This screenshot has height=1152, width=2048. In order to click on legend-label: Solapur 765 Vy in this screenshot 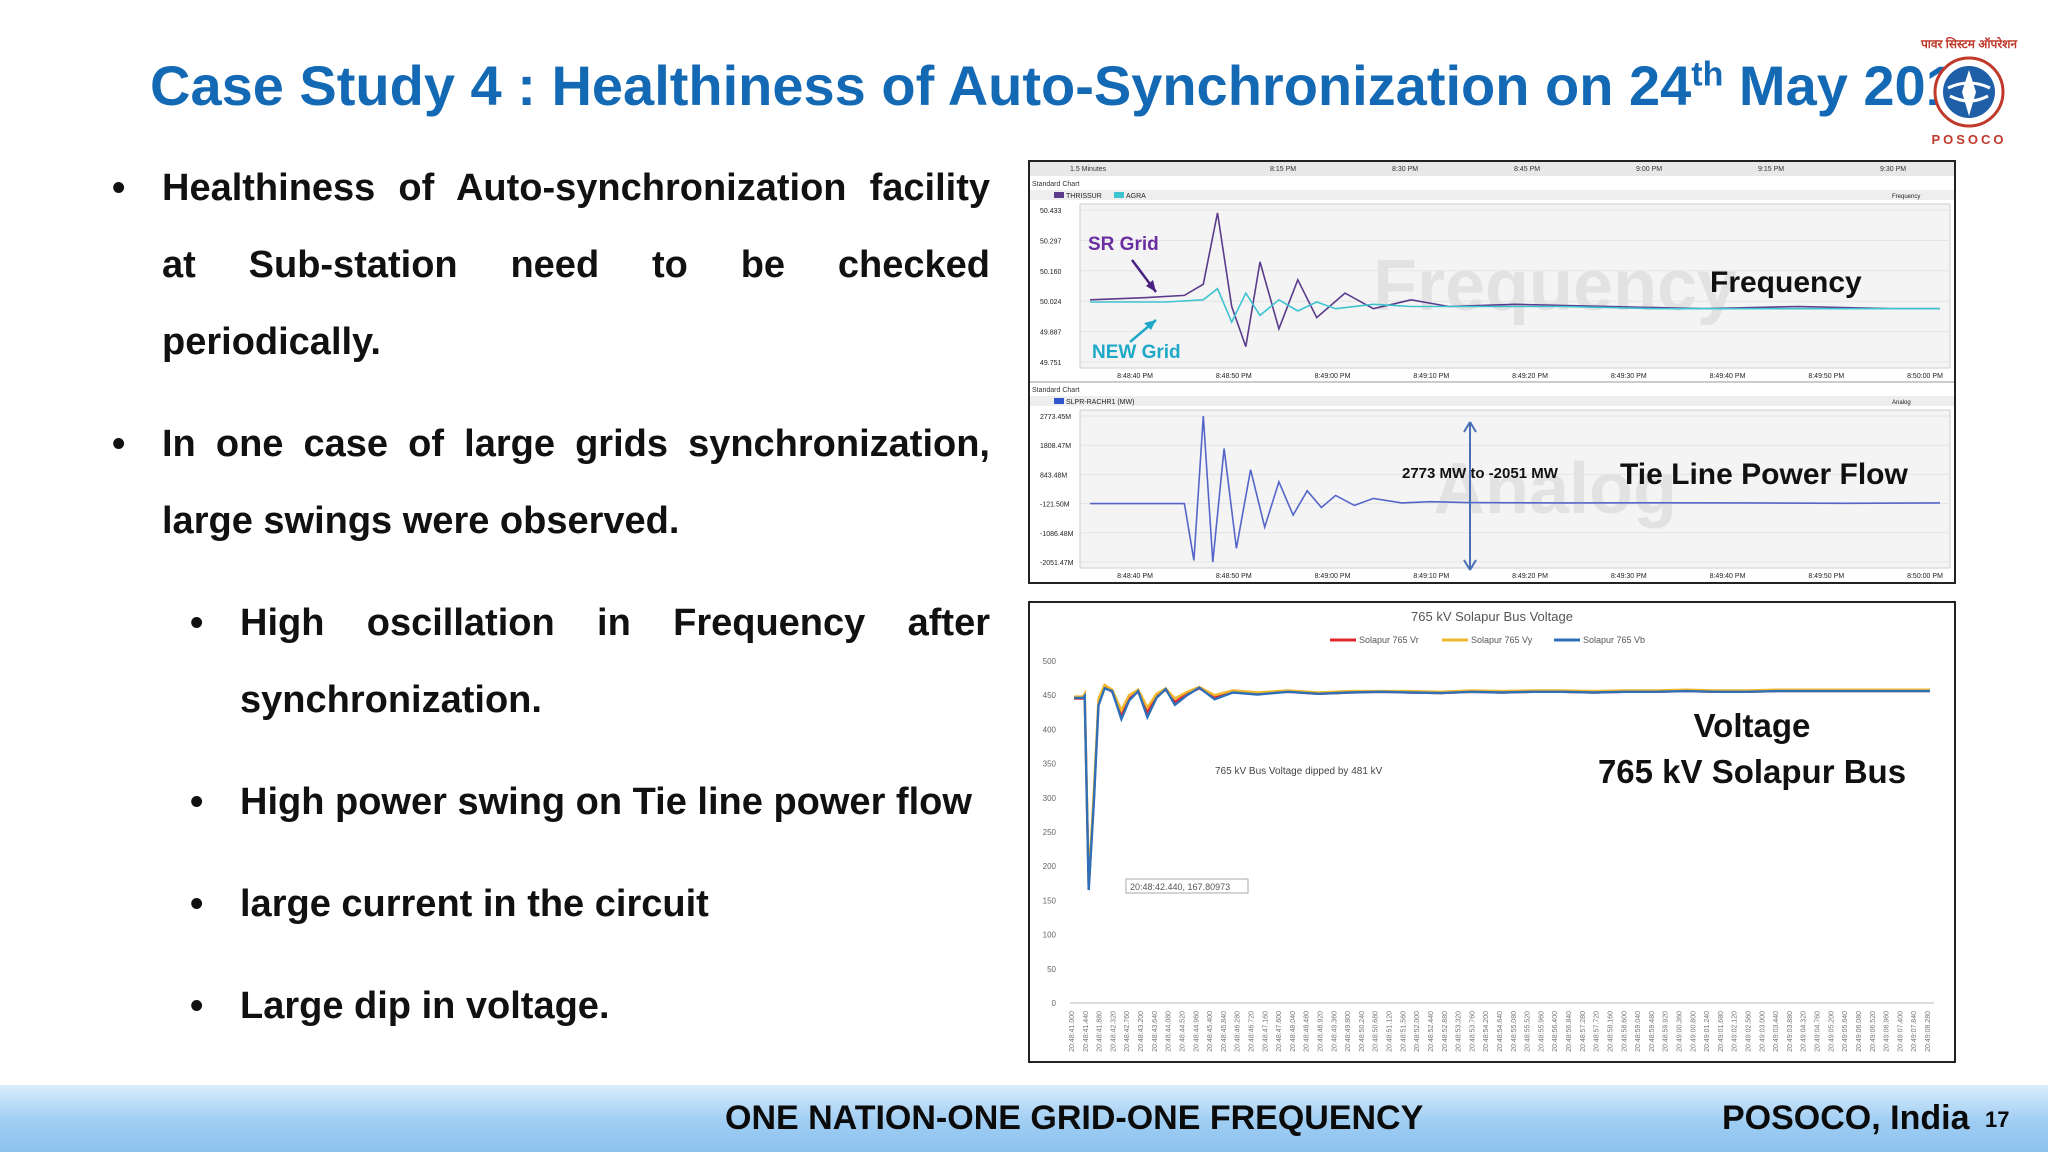, I will do `click(1502, 640)`.